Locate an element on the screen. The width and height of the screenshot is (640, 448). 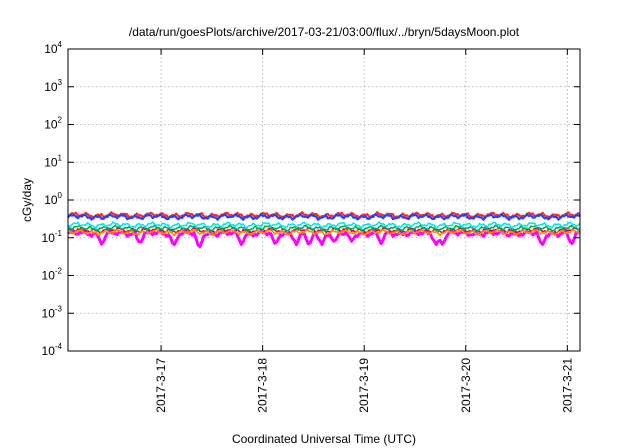
y-axis-label: cGy/day is located at coordinates (27, 200).